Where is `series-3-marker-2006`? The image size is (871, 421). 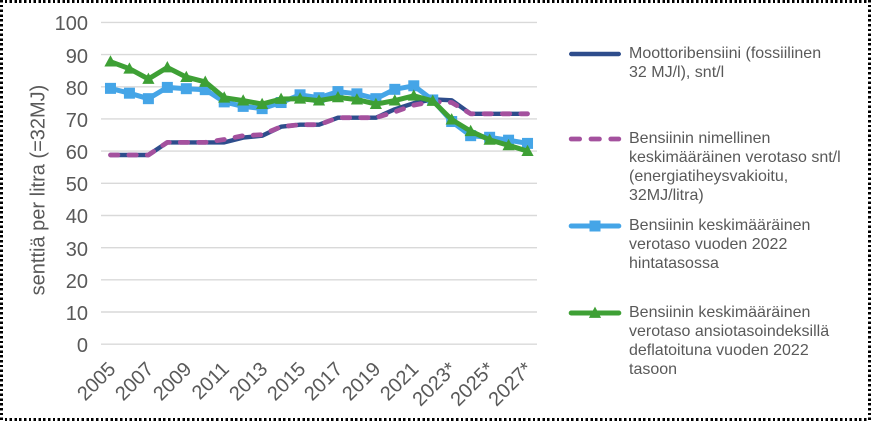 series-3-marker-2006 is located at coordinates (129, 68).